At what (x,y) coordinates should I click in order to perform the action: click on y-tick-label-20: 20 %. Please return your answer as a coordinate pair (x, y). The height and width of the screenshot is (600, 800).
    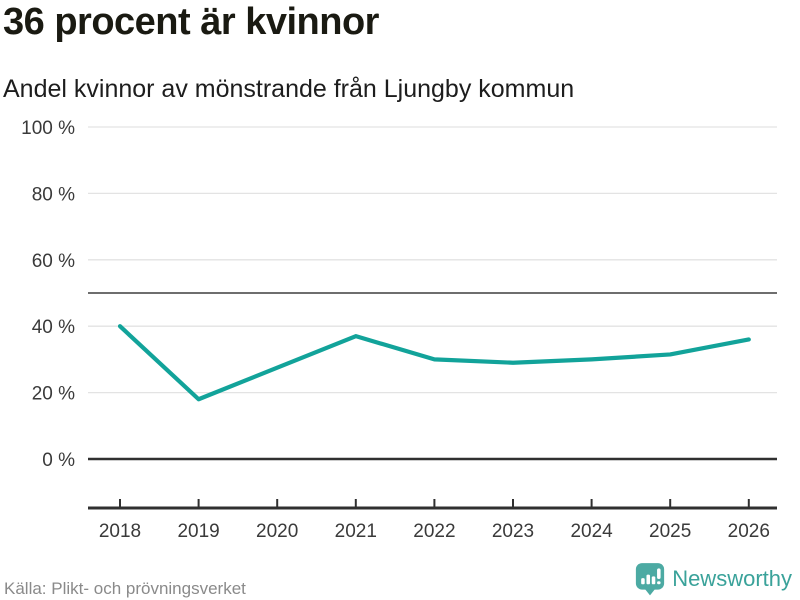
    Looking at the image, I should click on (53, 394).